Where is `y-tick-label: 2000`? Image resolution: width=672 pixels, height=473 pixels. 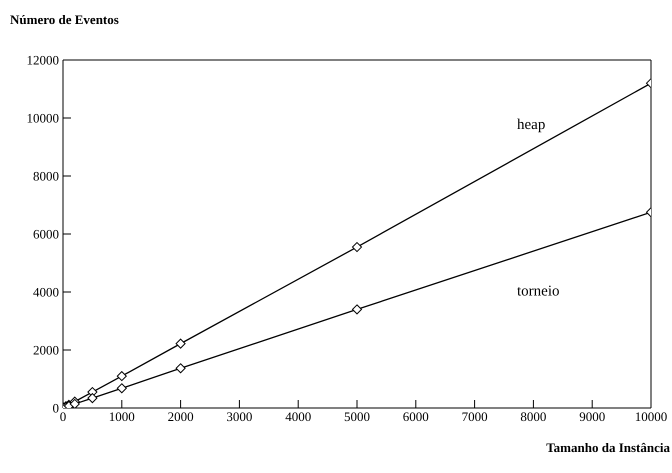
y-tick-label: 2000 is located at coordinates (46, 350).